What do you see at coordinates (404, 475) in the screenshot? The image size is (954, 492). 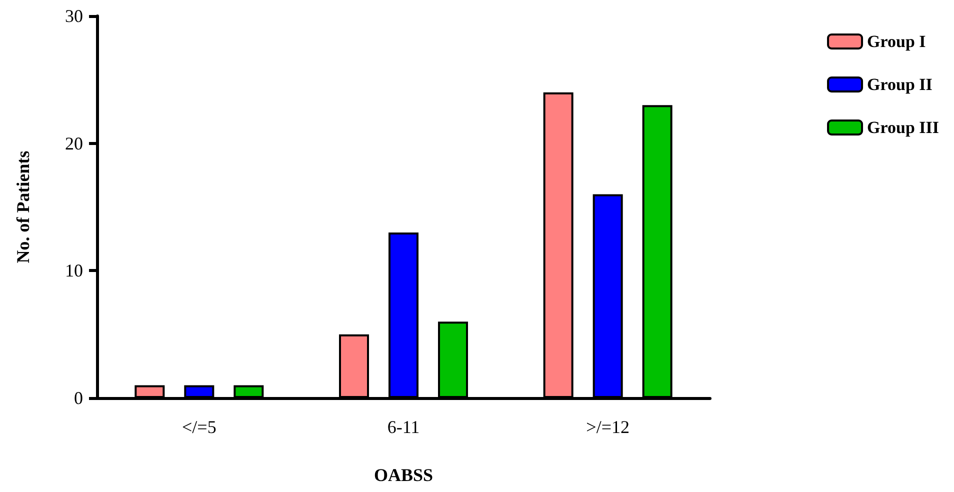 I see `x-axis-title: OABSS` at bounding box center [404, 475].